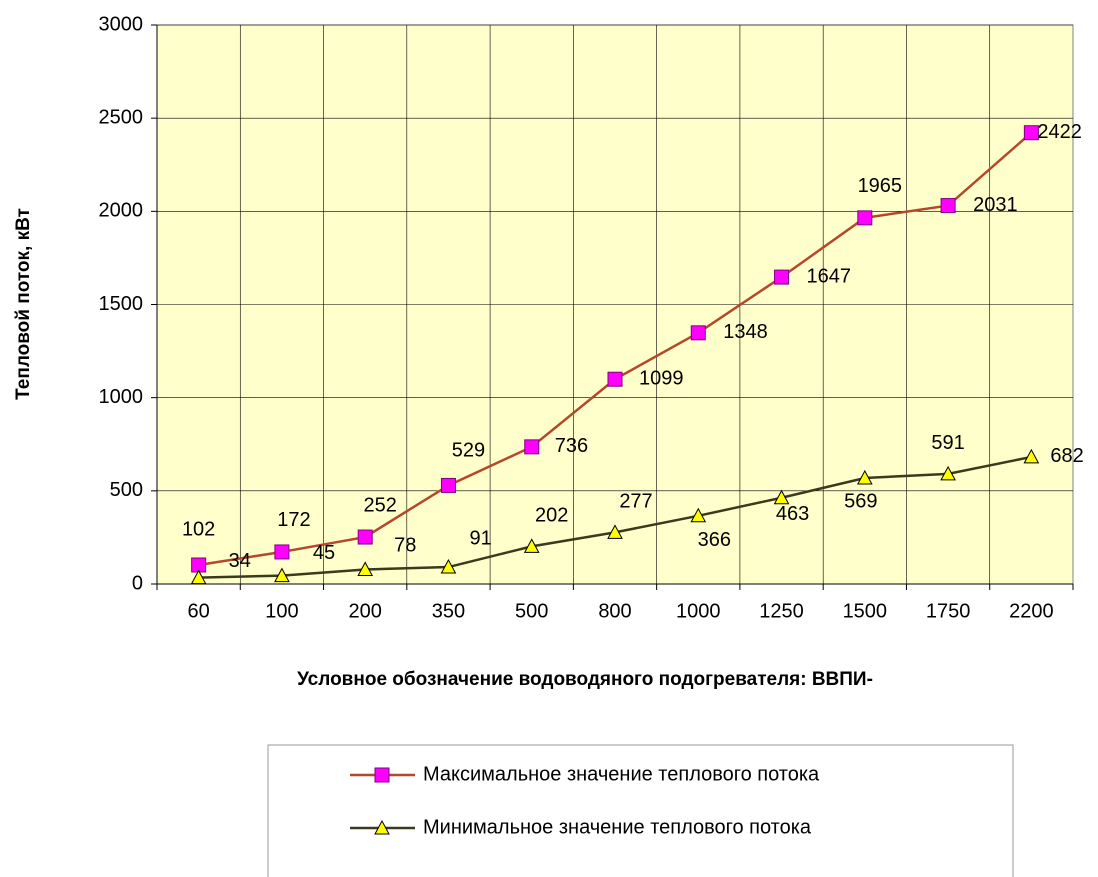 The image size is (1098, 877). What do you see at coordinates (880, 186) in the screenshot?
I see `data-label: 1965` at bounding box center [880, 186].